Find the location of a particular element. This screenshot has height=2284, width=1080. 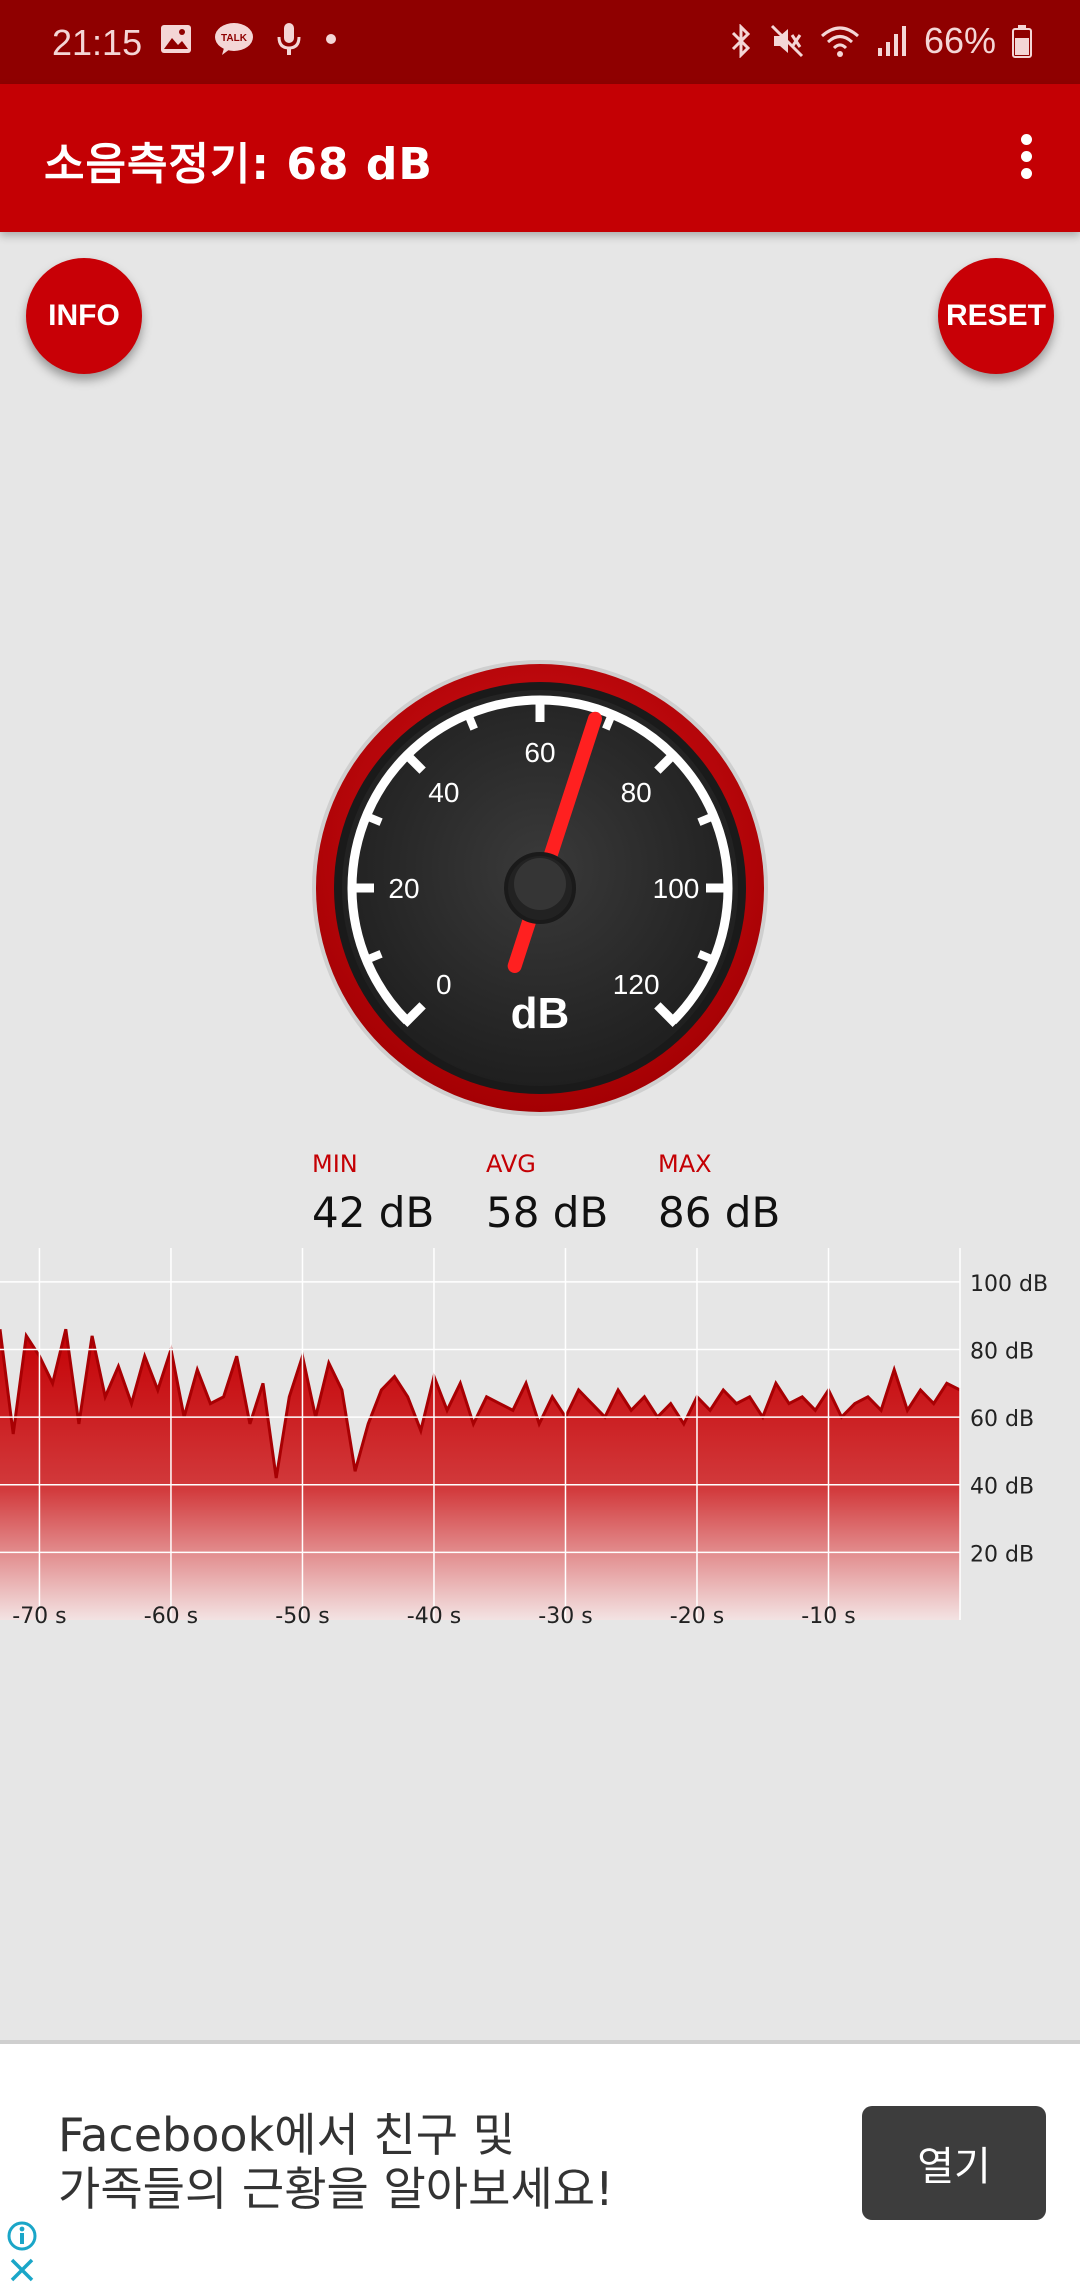

gauge-unit: dB is located at coordinates (540, 1013).